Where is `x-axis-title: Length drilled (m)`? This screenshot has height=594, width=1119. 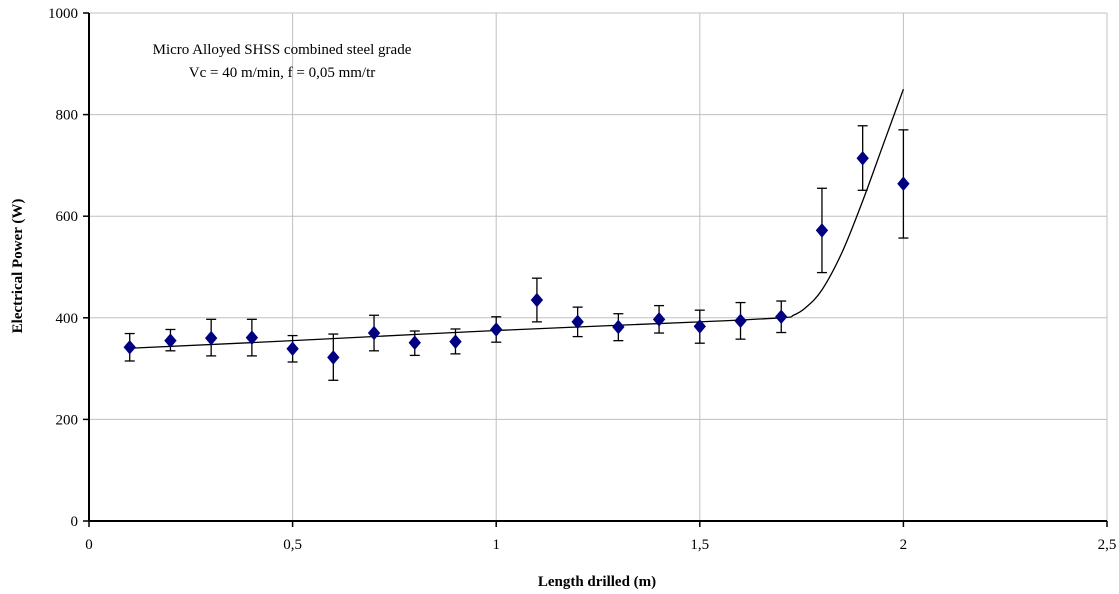
x-axis-title: Length drilled (m) is located at coordinates (597, 582).